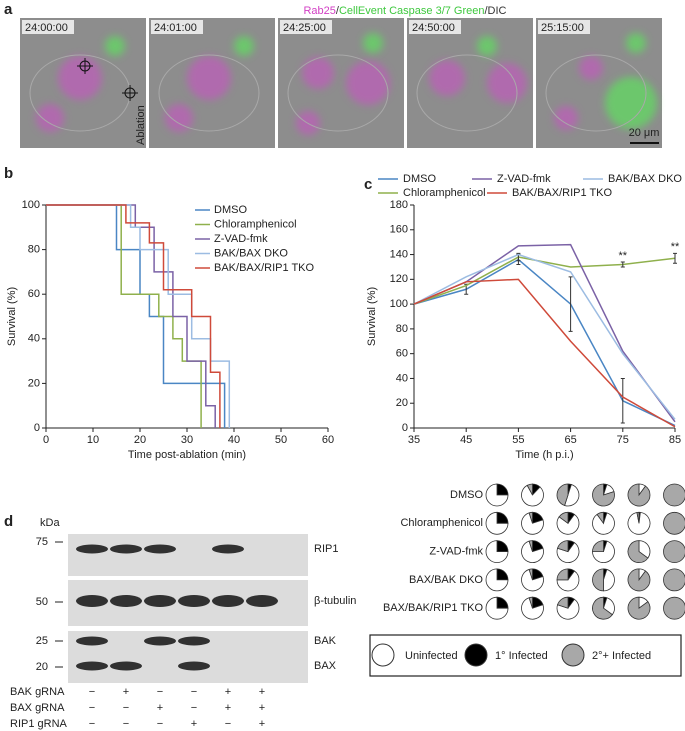  Describe the element at coordinates (562, 28) in the screenshot. I see `timestamp: 25:15:00` at that location.